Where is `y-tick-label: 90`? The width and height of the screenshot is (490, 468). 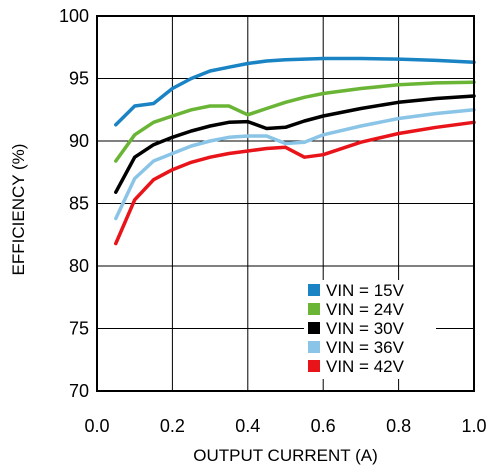 y-tick-label: 90 is located at coordinates (79, 141).